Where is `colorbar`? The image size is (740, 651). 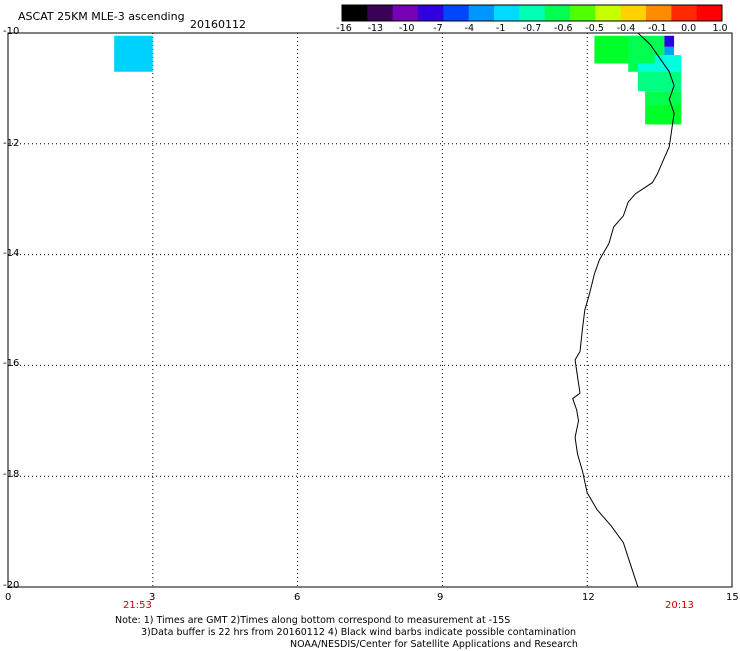
colorbar is located at coordinates (532, 13).